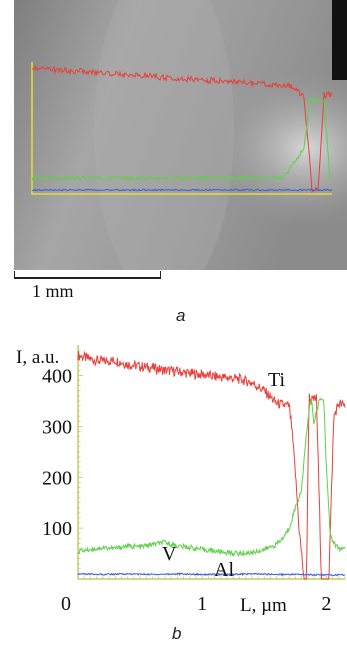 Image resolution: width=347 pixels, height=647 pixels. Describe the element at coordinates (211, 574) in the screenshot. I see `series-line-al` at that location.